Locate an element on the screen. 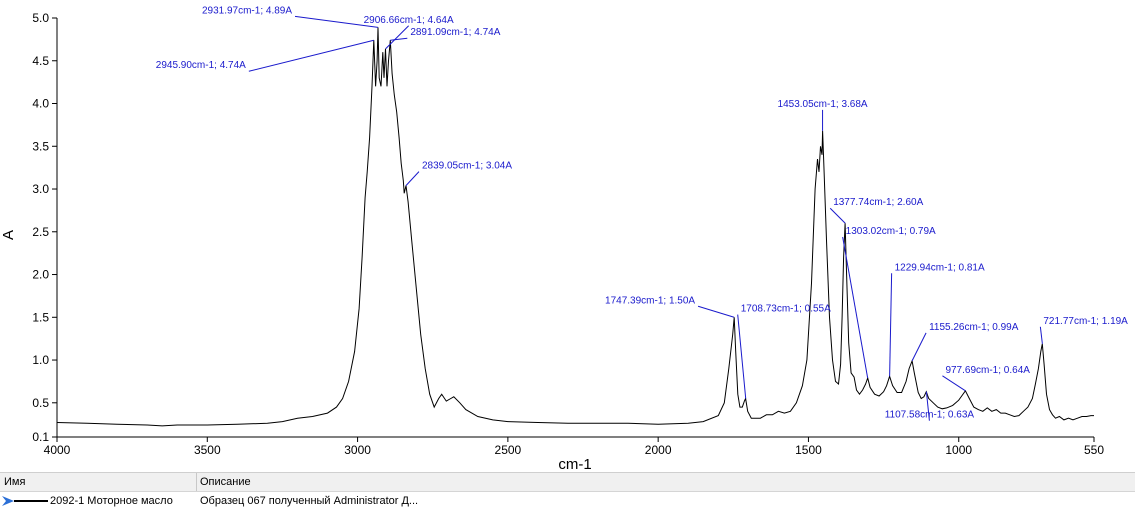  peak-label: 1303.02cm-1; 0.79A is located at coordinates (891, 231).